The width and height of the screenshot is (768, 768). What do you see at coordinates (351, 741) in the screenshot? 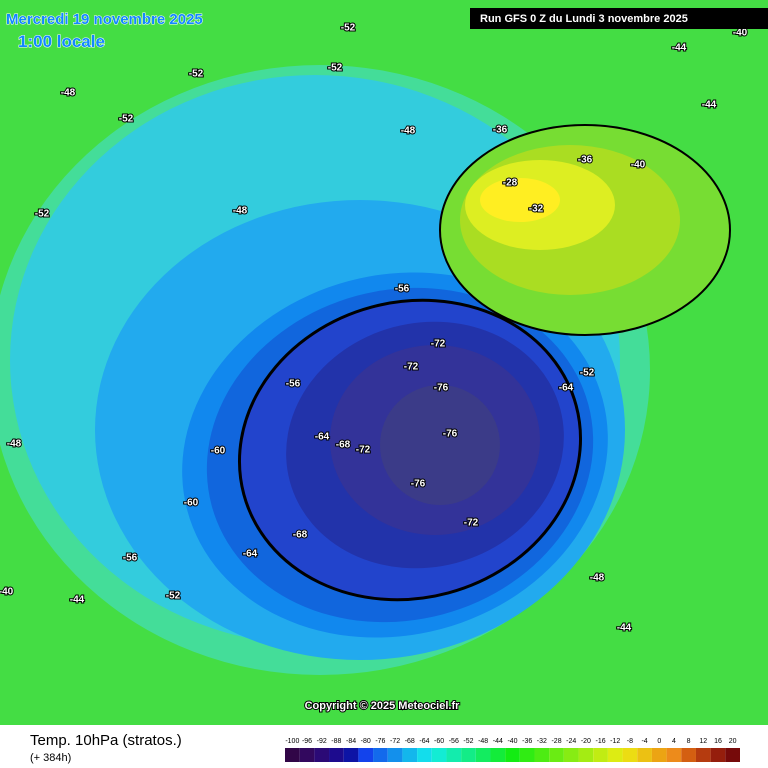
I see `scale-label: -84` at bounding box center [351, 741].